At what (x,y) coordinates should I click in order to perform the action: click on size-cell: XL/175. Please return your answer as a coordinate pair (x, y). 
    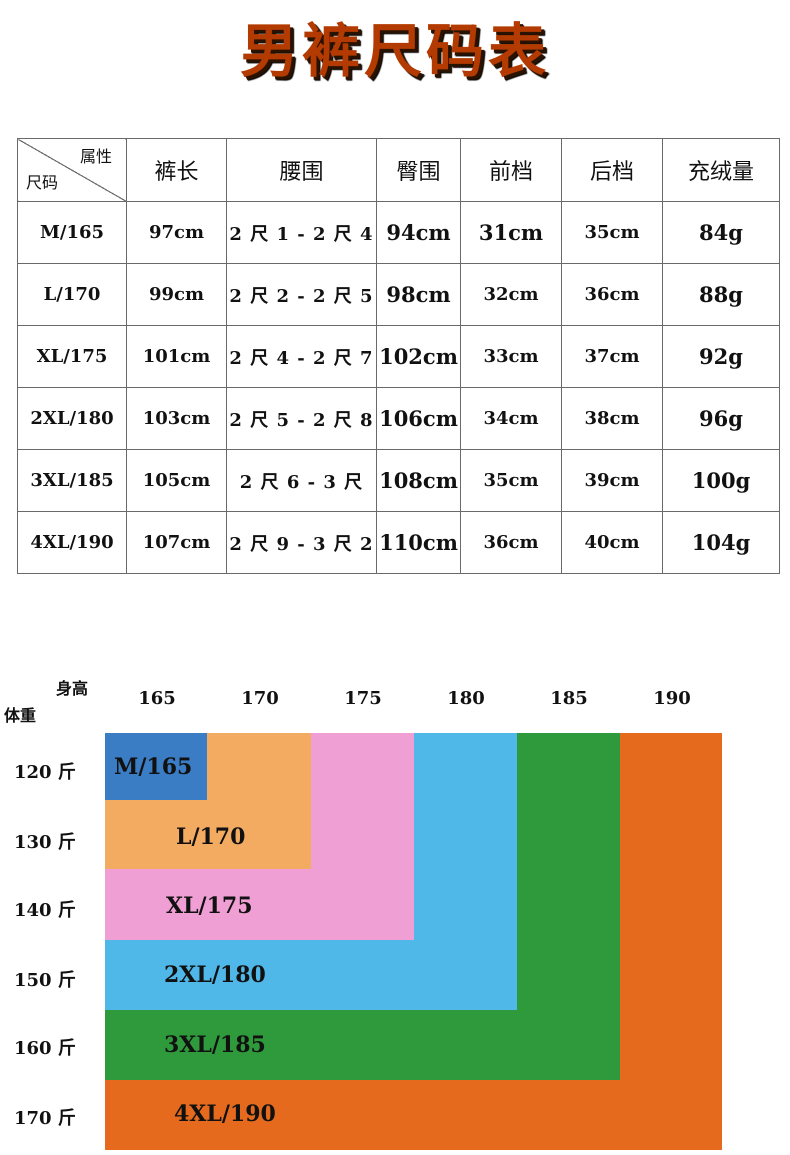
    Looking at the image, I should click on (72, 356).